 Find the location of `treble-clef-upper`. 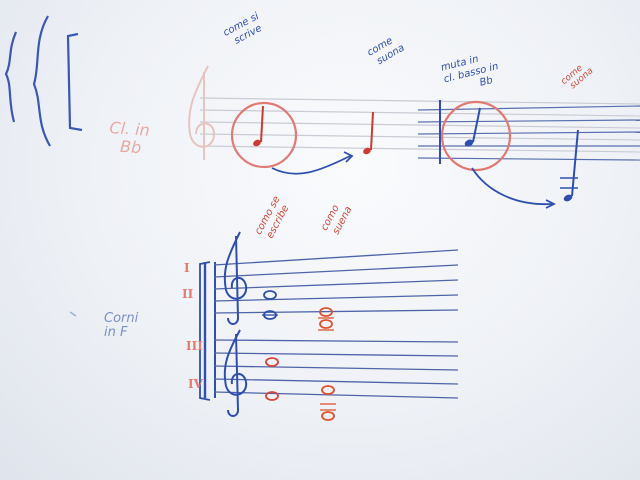

treble-clef-upper is located at coordinates (235, 278).